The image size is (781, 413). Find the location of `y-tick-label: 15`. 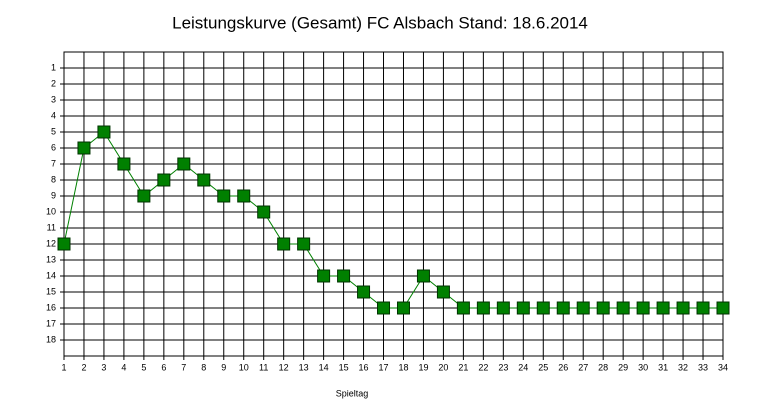

y-tick-label: 15 is located at coordinates (51, 291).